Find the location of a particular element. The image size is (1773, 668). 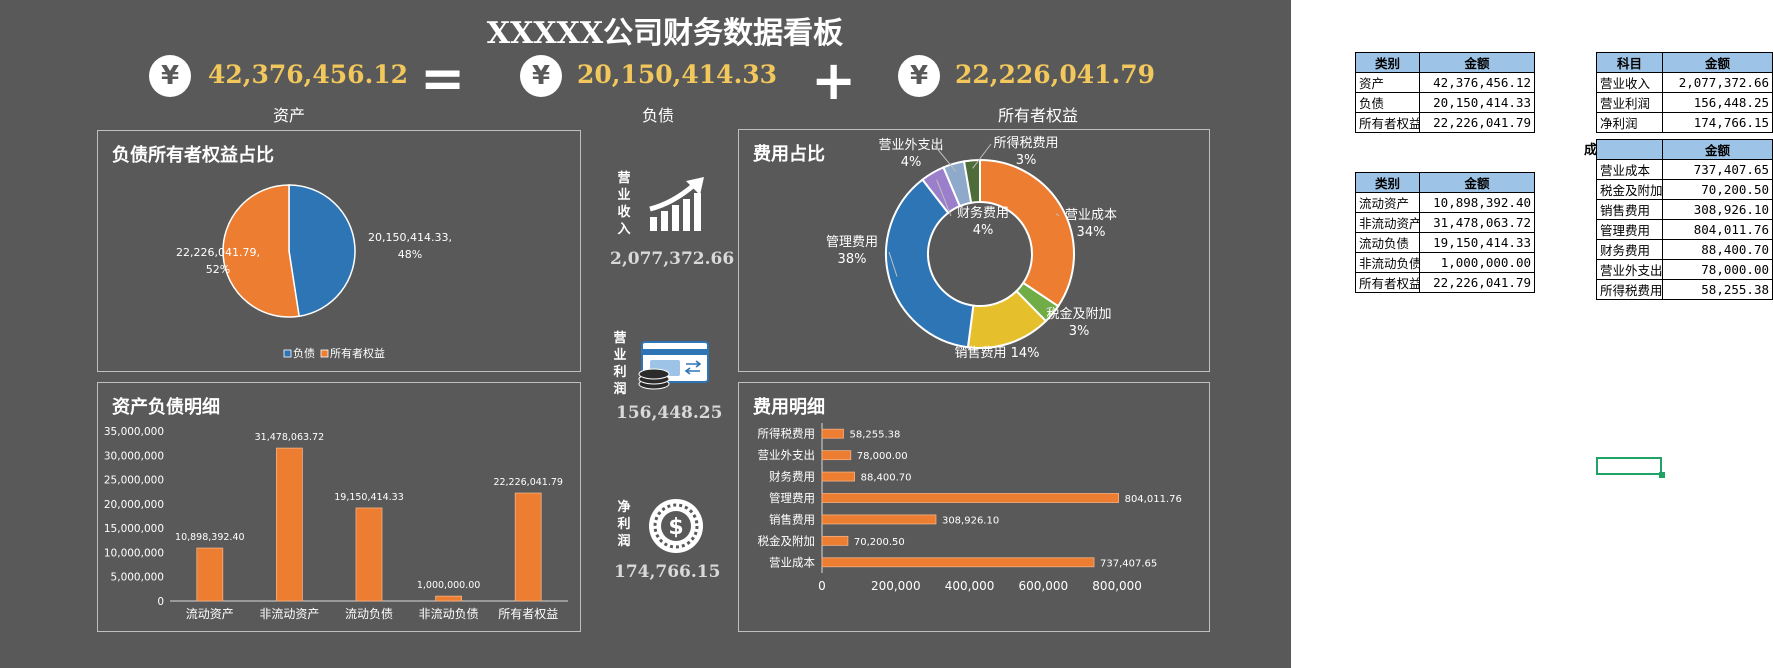

donut-panel-title: 费用占比 is located at coordinates (789, 154).